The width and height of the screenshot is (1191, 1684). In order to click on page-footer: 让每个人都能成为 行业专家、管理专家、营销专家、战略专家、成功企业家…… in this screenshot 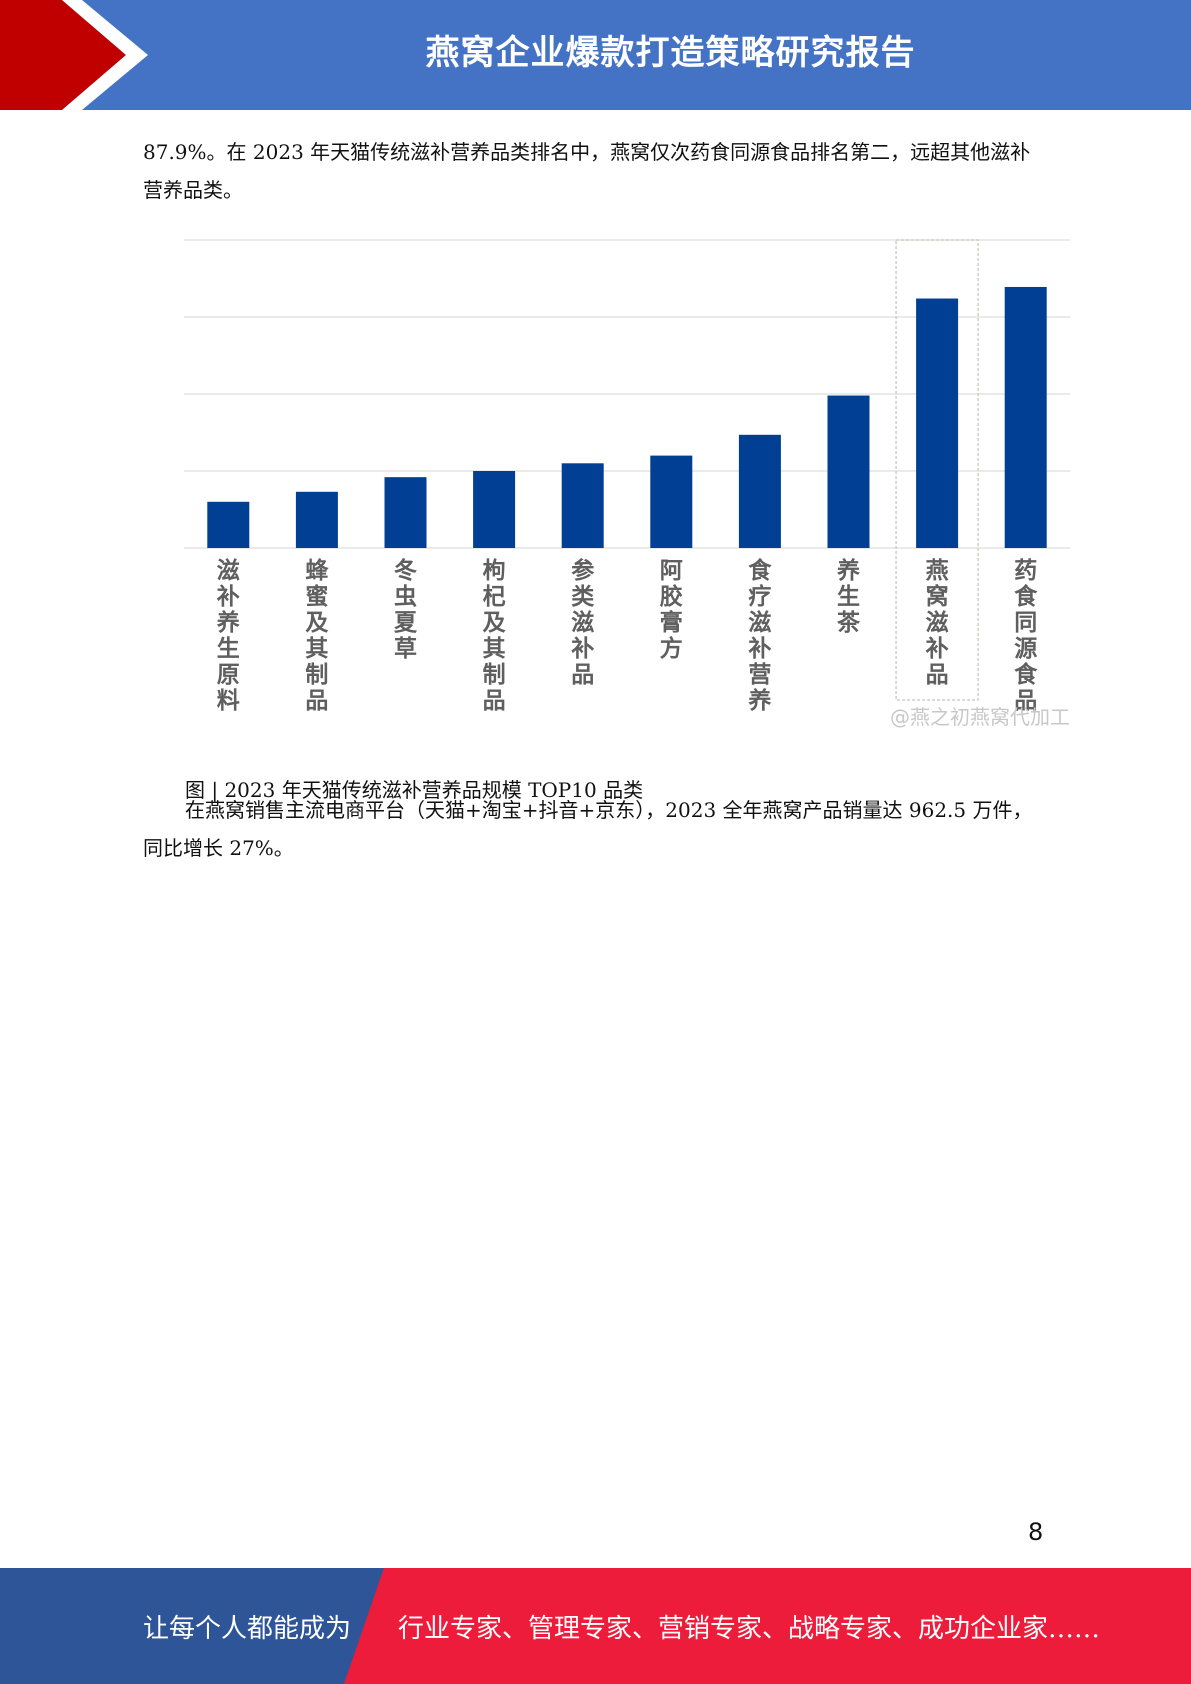, I will do `click(595, 1626)`.